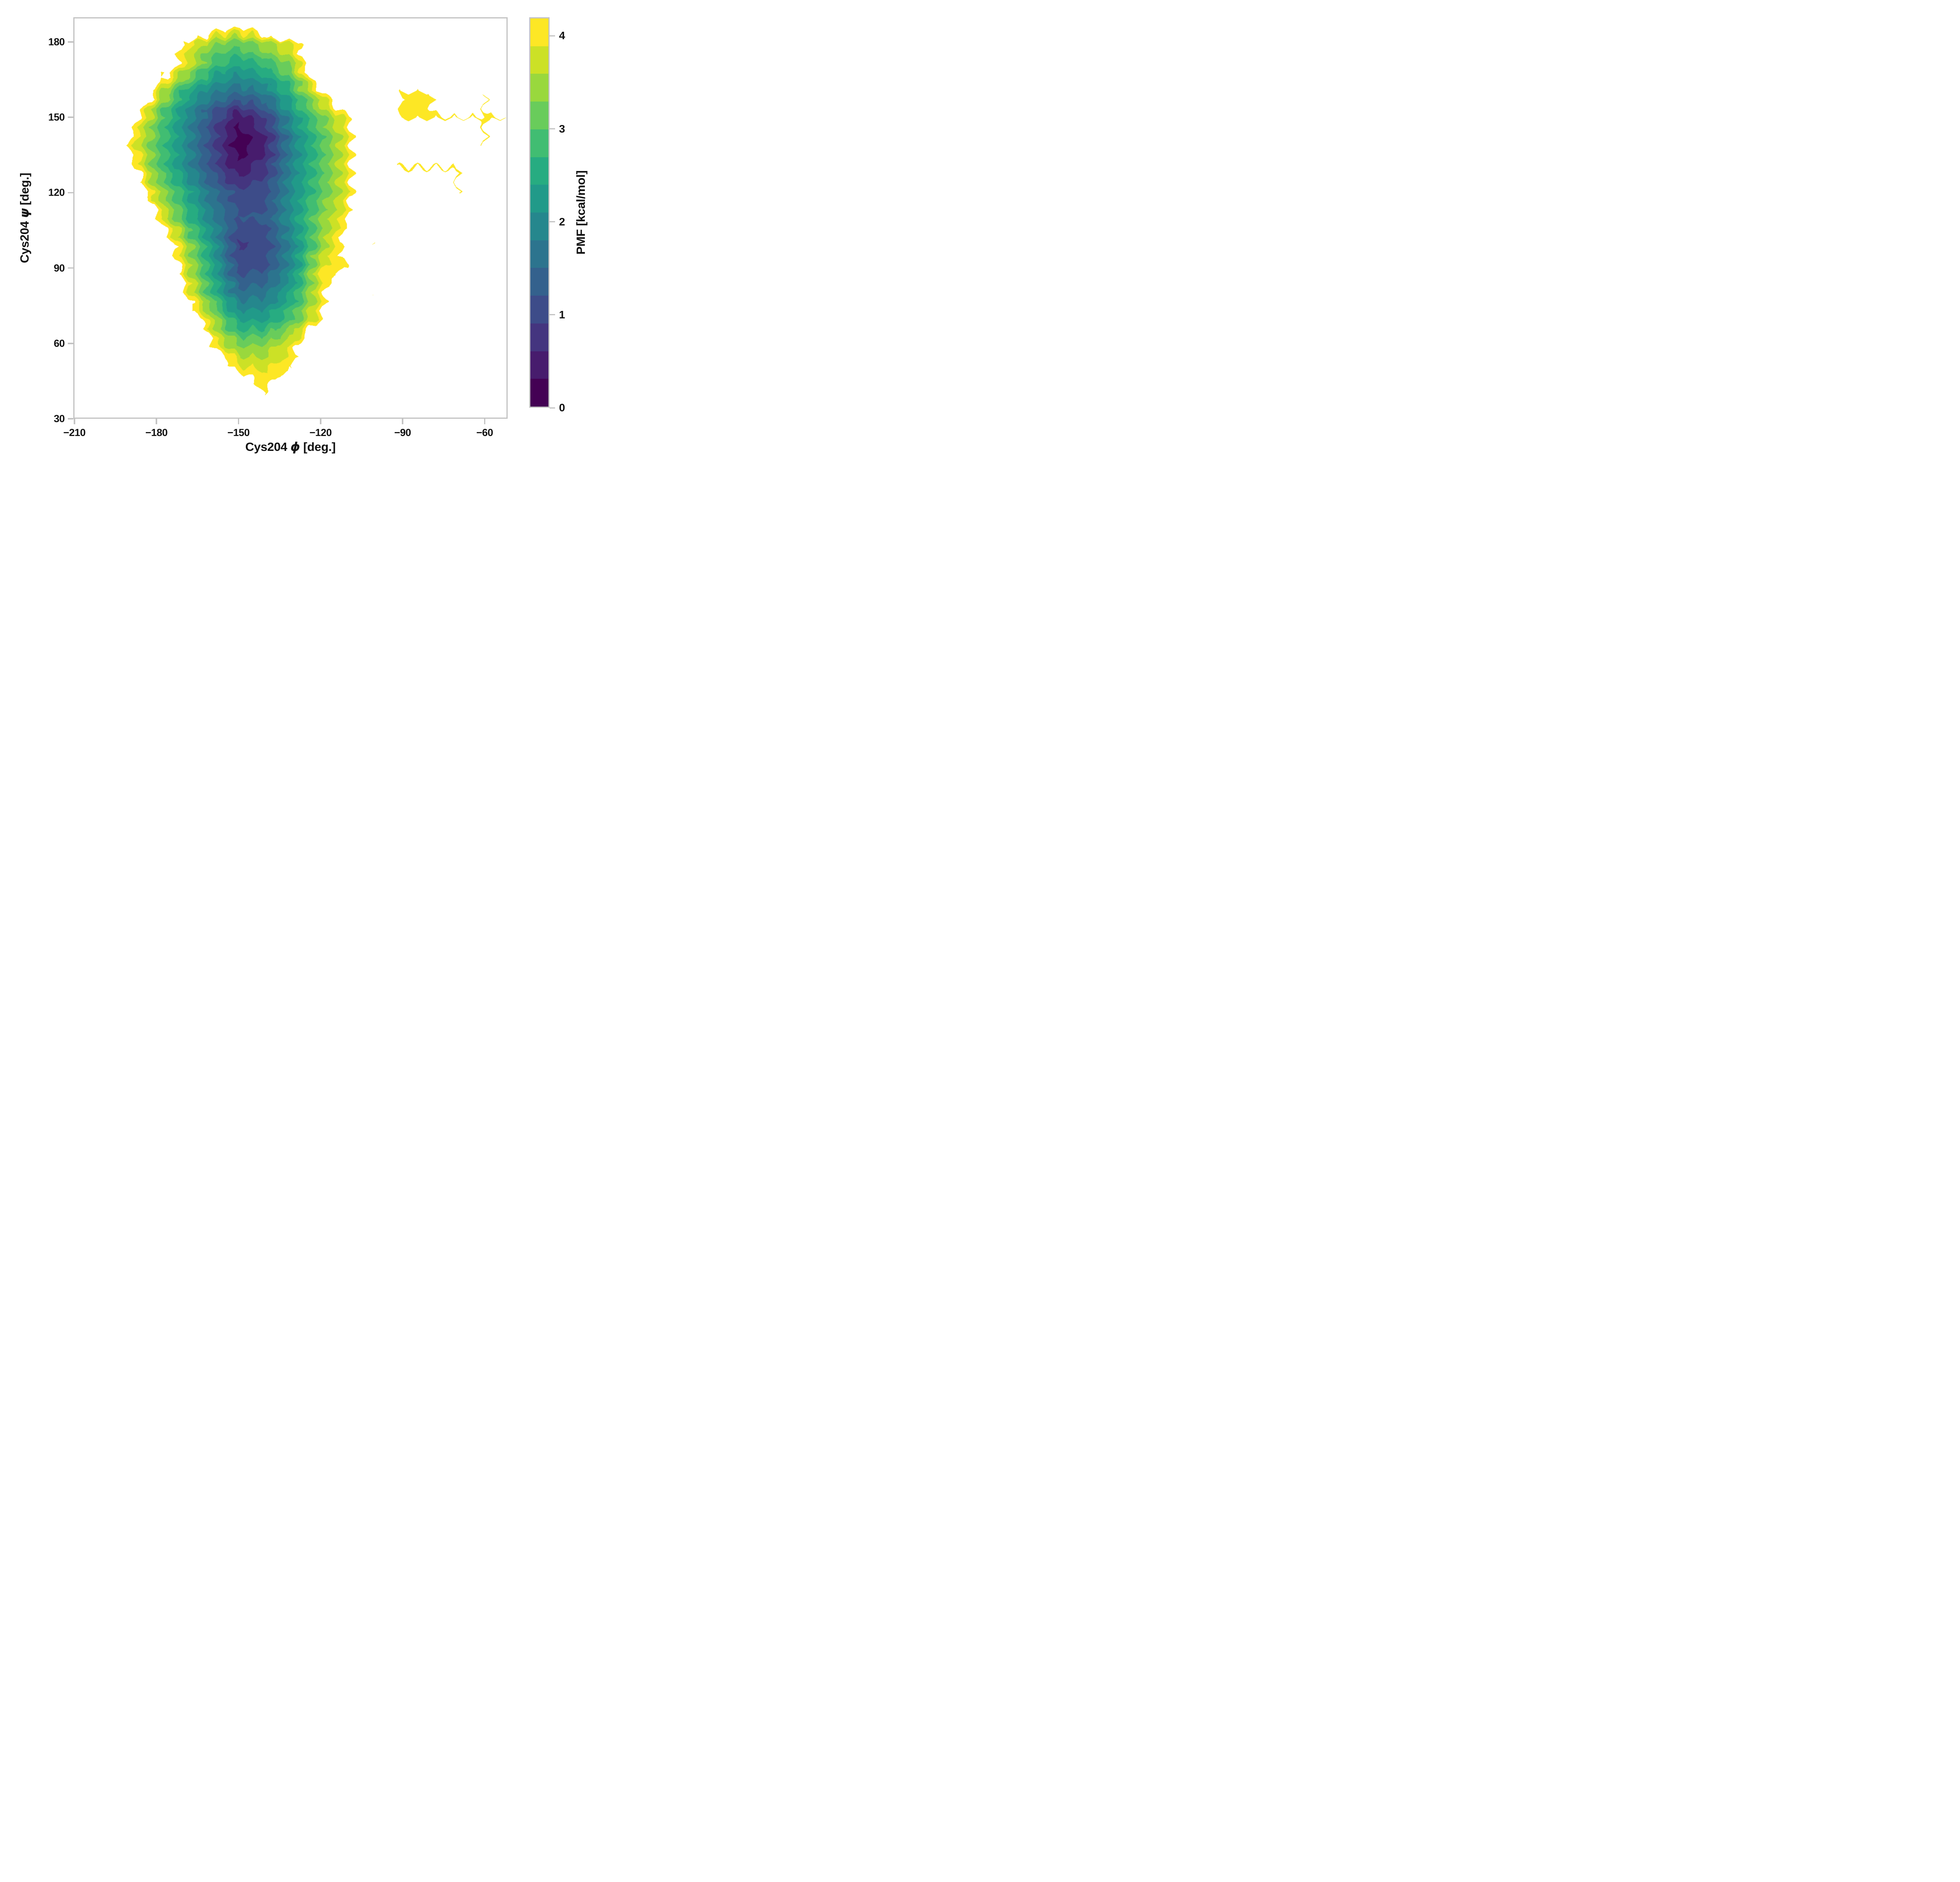 The height and width of the screenshot is (1882, 1960). I want to click on colorbar-tick-label: 3, so click(562, 128).